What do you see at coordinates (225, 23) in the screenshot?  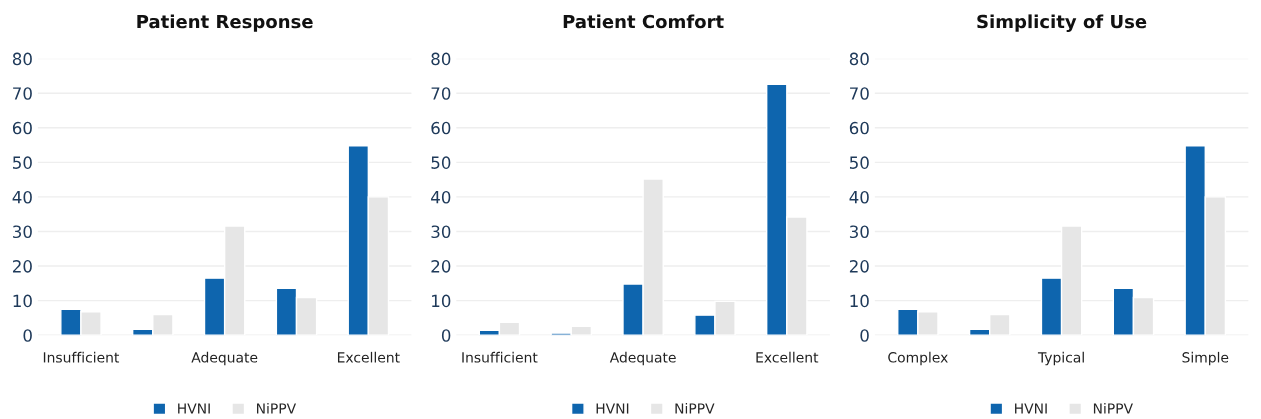 I see `chart-title: Patient Response` at bounding box center [225, 23].